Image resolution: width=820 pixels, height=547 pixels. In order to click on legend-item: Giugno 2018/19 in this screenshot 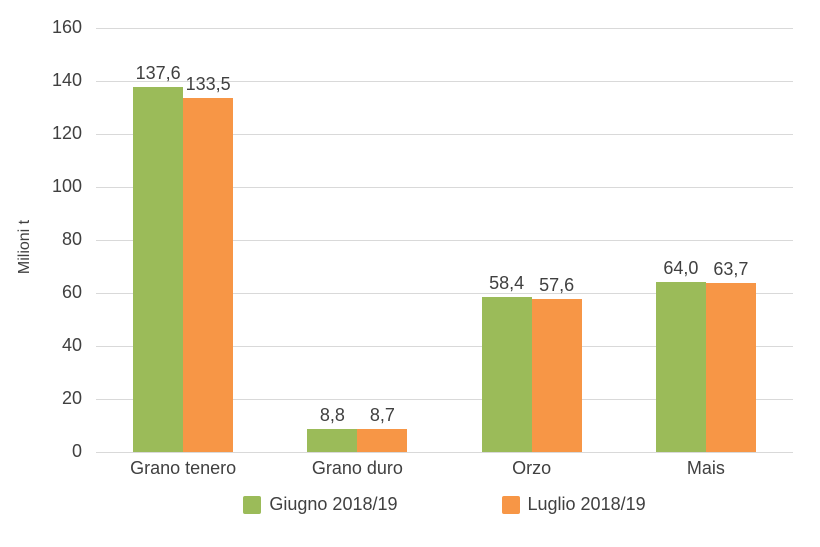, I will do `click(320, 504)`.